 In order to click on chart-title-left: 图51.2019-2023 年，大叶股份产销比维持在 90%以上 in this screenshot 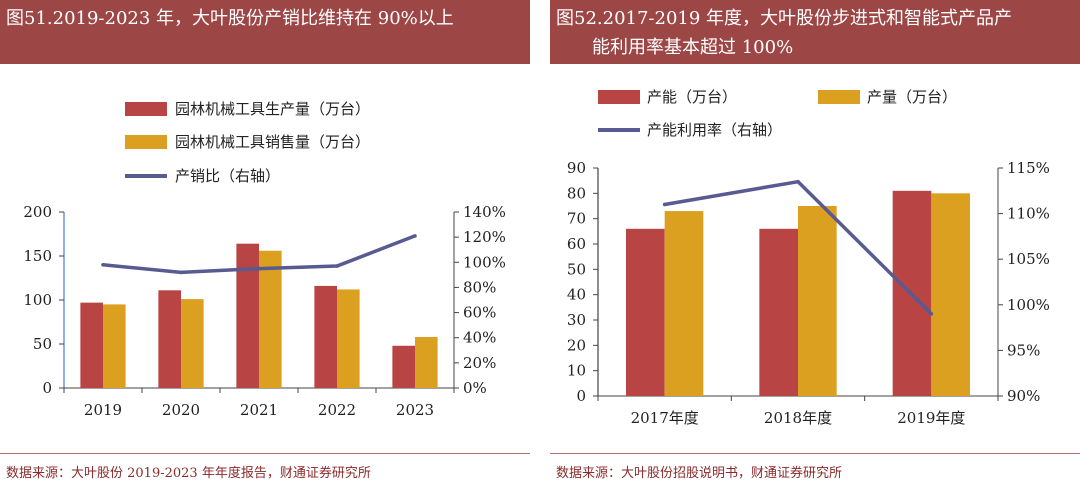, I will do `click(265, 32)`.